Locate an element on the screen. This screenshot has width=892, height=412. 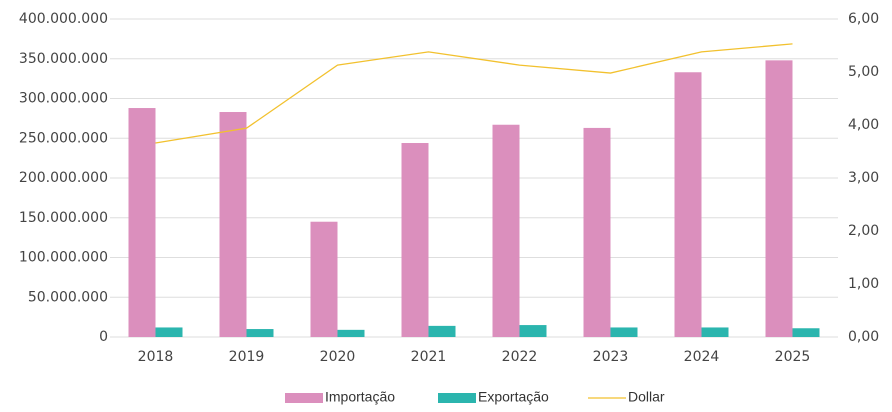
y-tick-label: 350.000.000 is located at coordinates (63, 59).